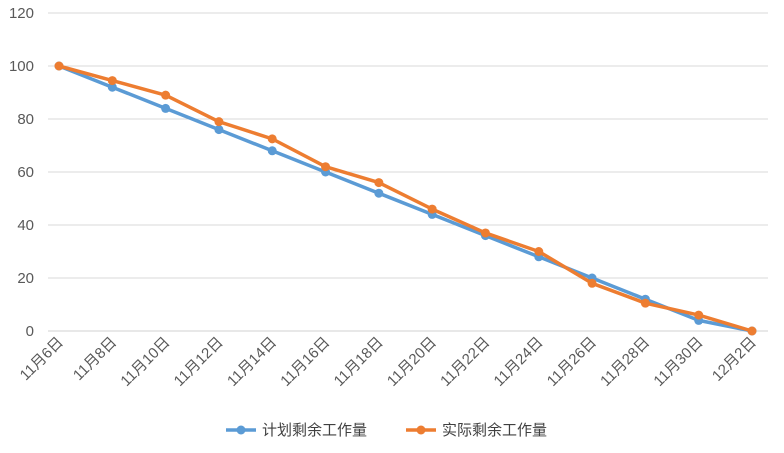 Image resolution: width=784 pixels, height=453 pixels. What do you see at coordinates (386, 430) in the screenshot?
I see `legend: 计划剩余工作量 实际剩余工作量` at bounding box center [386, 430].